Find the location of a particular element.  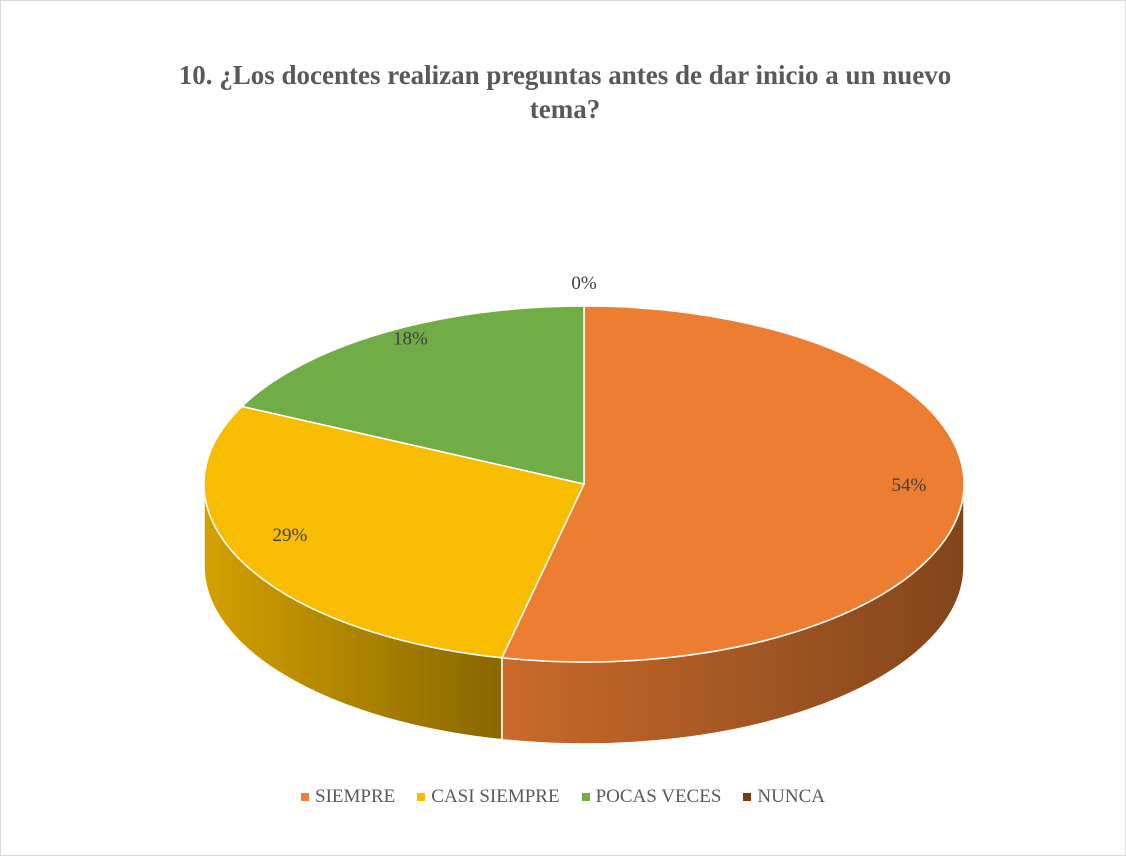

data-label: 18% is located at coordinates (410, 339).